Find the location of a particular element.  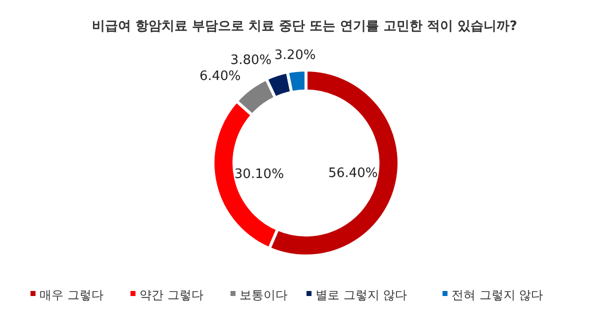

legend-label: 매우 그렇다 is located at coordinates (72, 295).